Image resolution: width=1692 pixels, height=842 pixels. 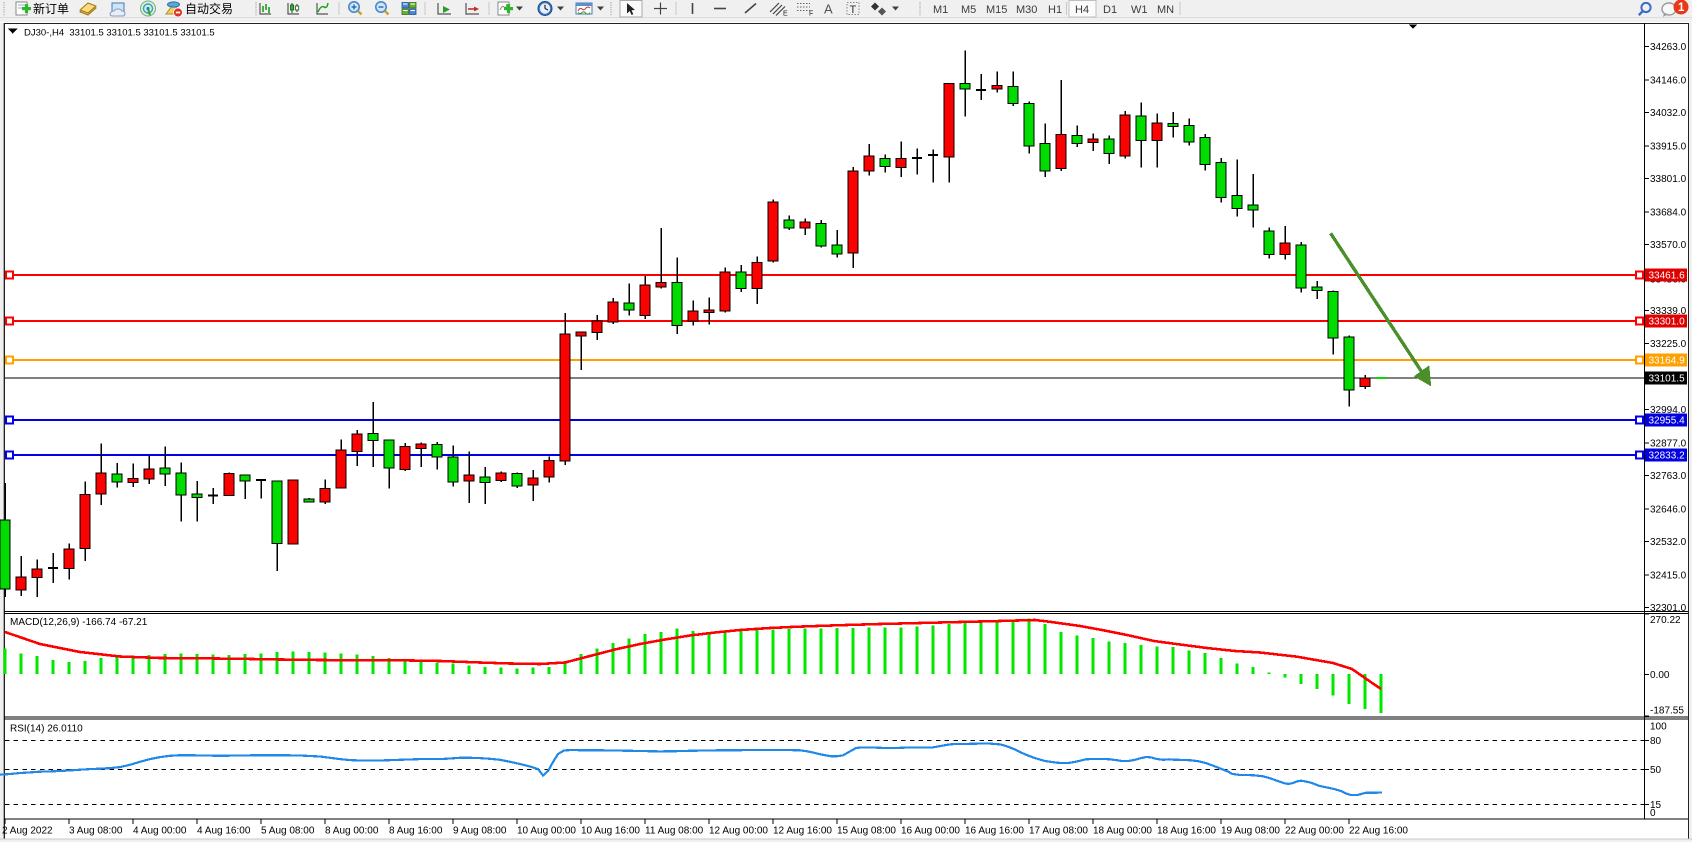 I want to click on svg-text: 32415.0, so click(x=1668, y=575).